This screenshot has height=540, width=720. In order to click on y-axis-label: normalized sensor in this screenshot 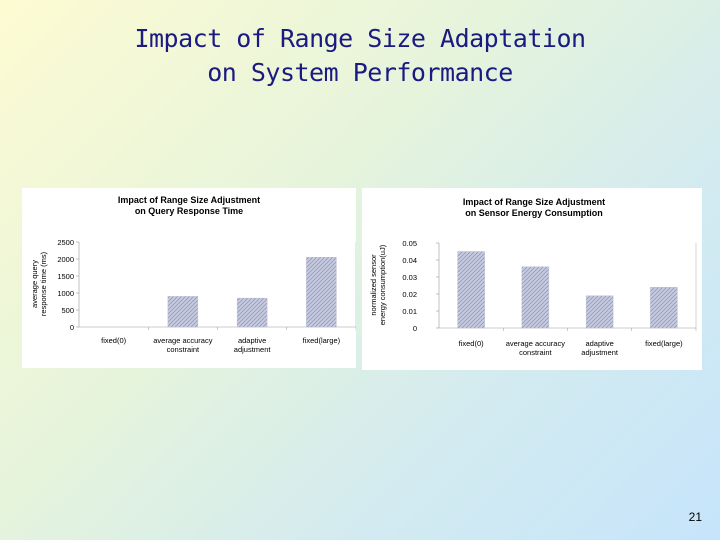, I will do `click(373, 285)`.